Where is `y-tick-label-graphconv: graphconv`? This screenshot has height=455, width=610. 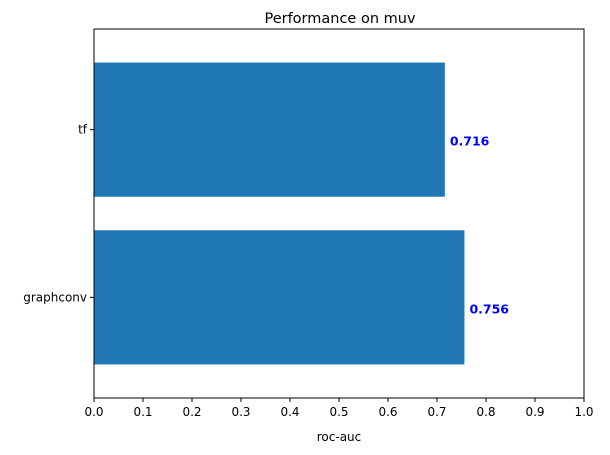
y-tick-label-graphconv: graphconv is located at coordinates (55, 297).